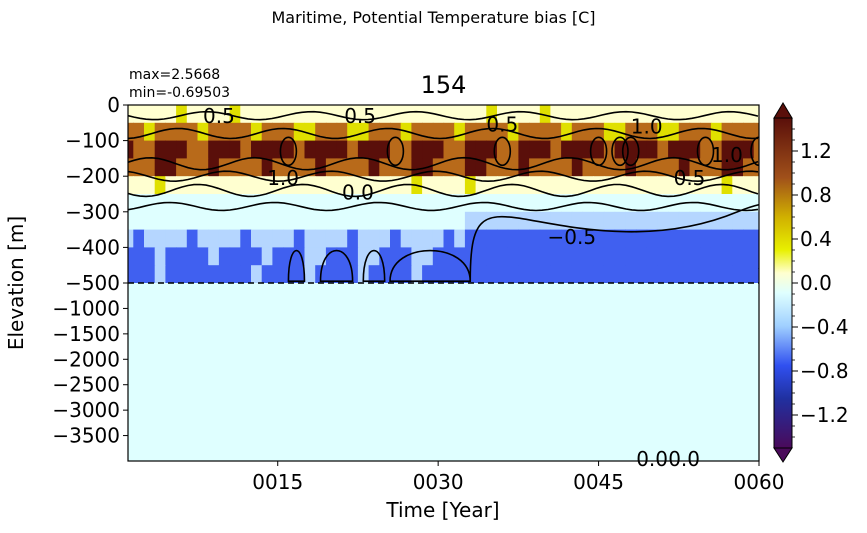 The width and height of the screenshot is (867, 533). What do you see at coordinates (438, 482) in the screenshot?
I see `x-tick-label: 0030` at bounding box center [438, 482].